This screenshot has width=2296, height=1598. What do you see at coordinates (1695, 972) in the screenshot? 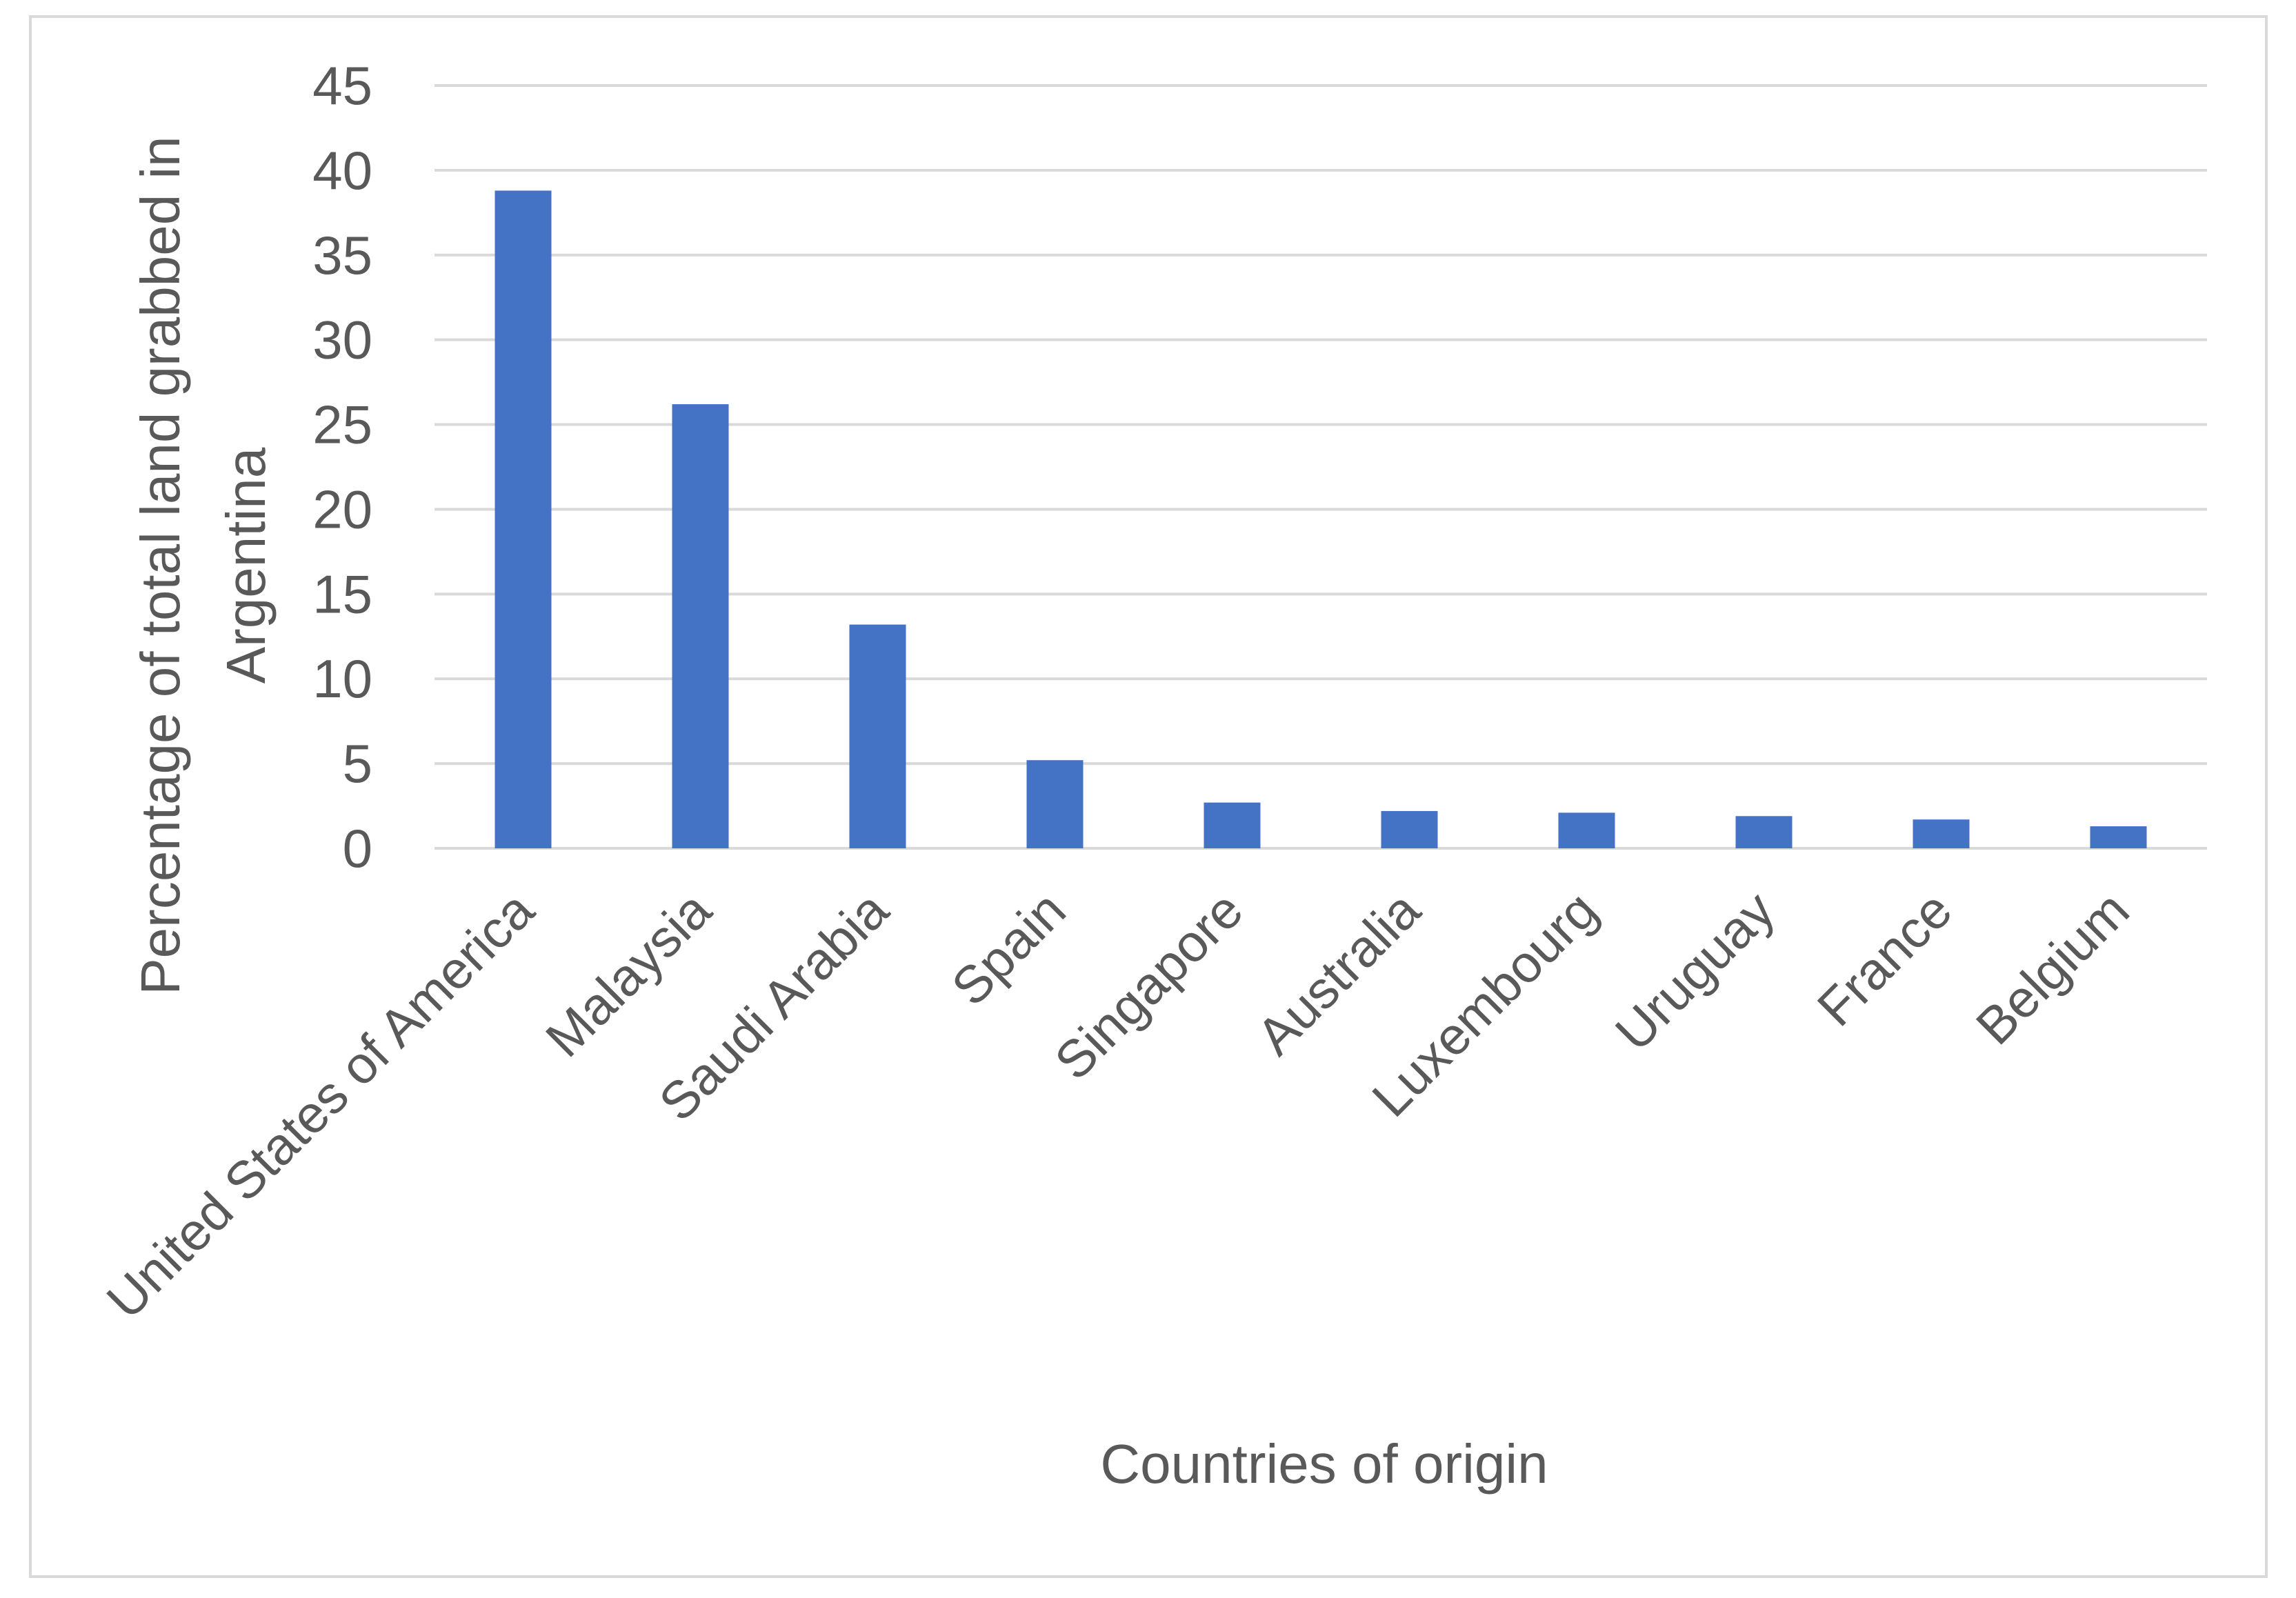
I see `x-category-label: Uruguay` at bounding box center [1695, 972].